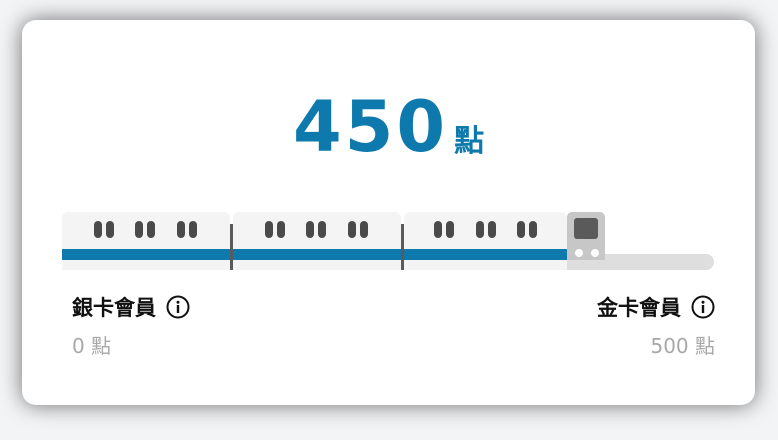 This screenshot has height=440, width=778. What do you see at coordinates (114, 308) in the screenshot?
I see `silver-tier-label: 銀卡會員` at bounding box center [114, 308].